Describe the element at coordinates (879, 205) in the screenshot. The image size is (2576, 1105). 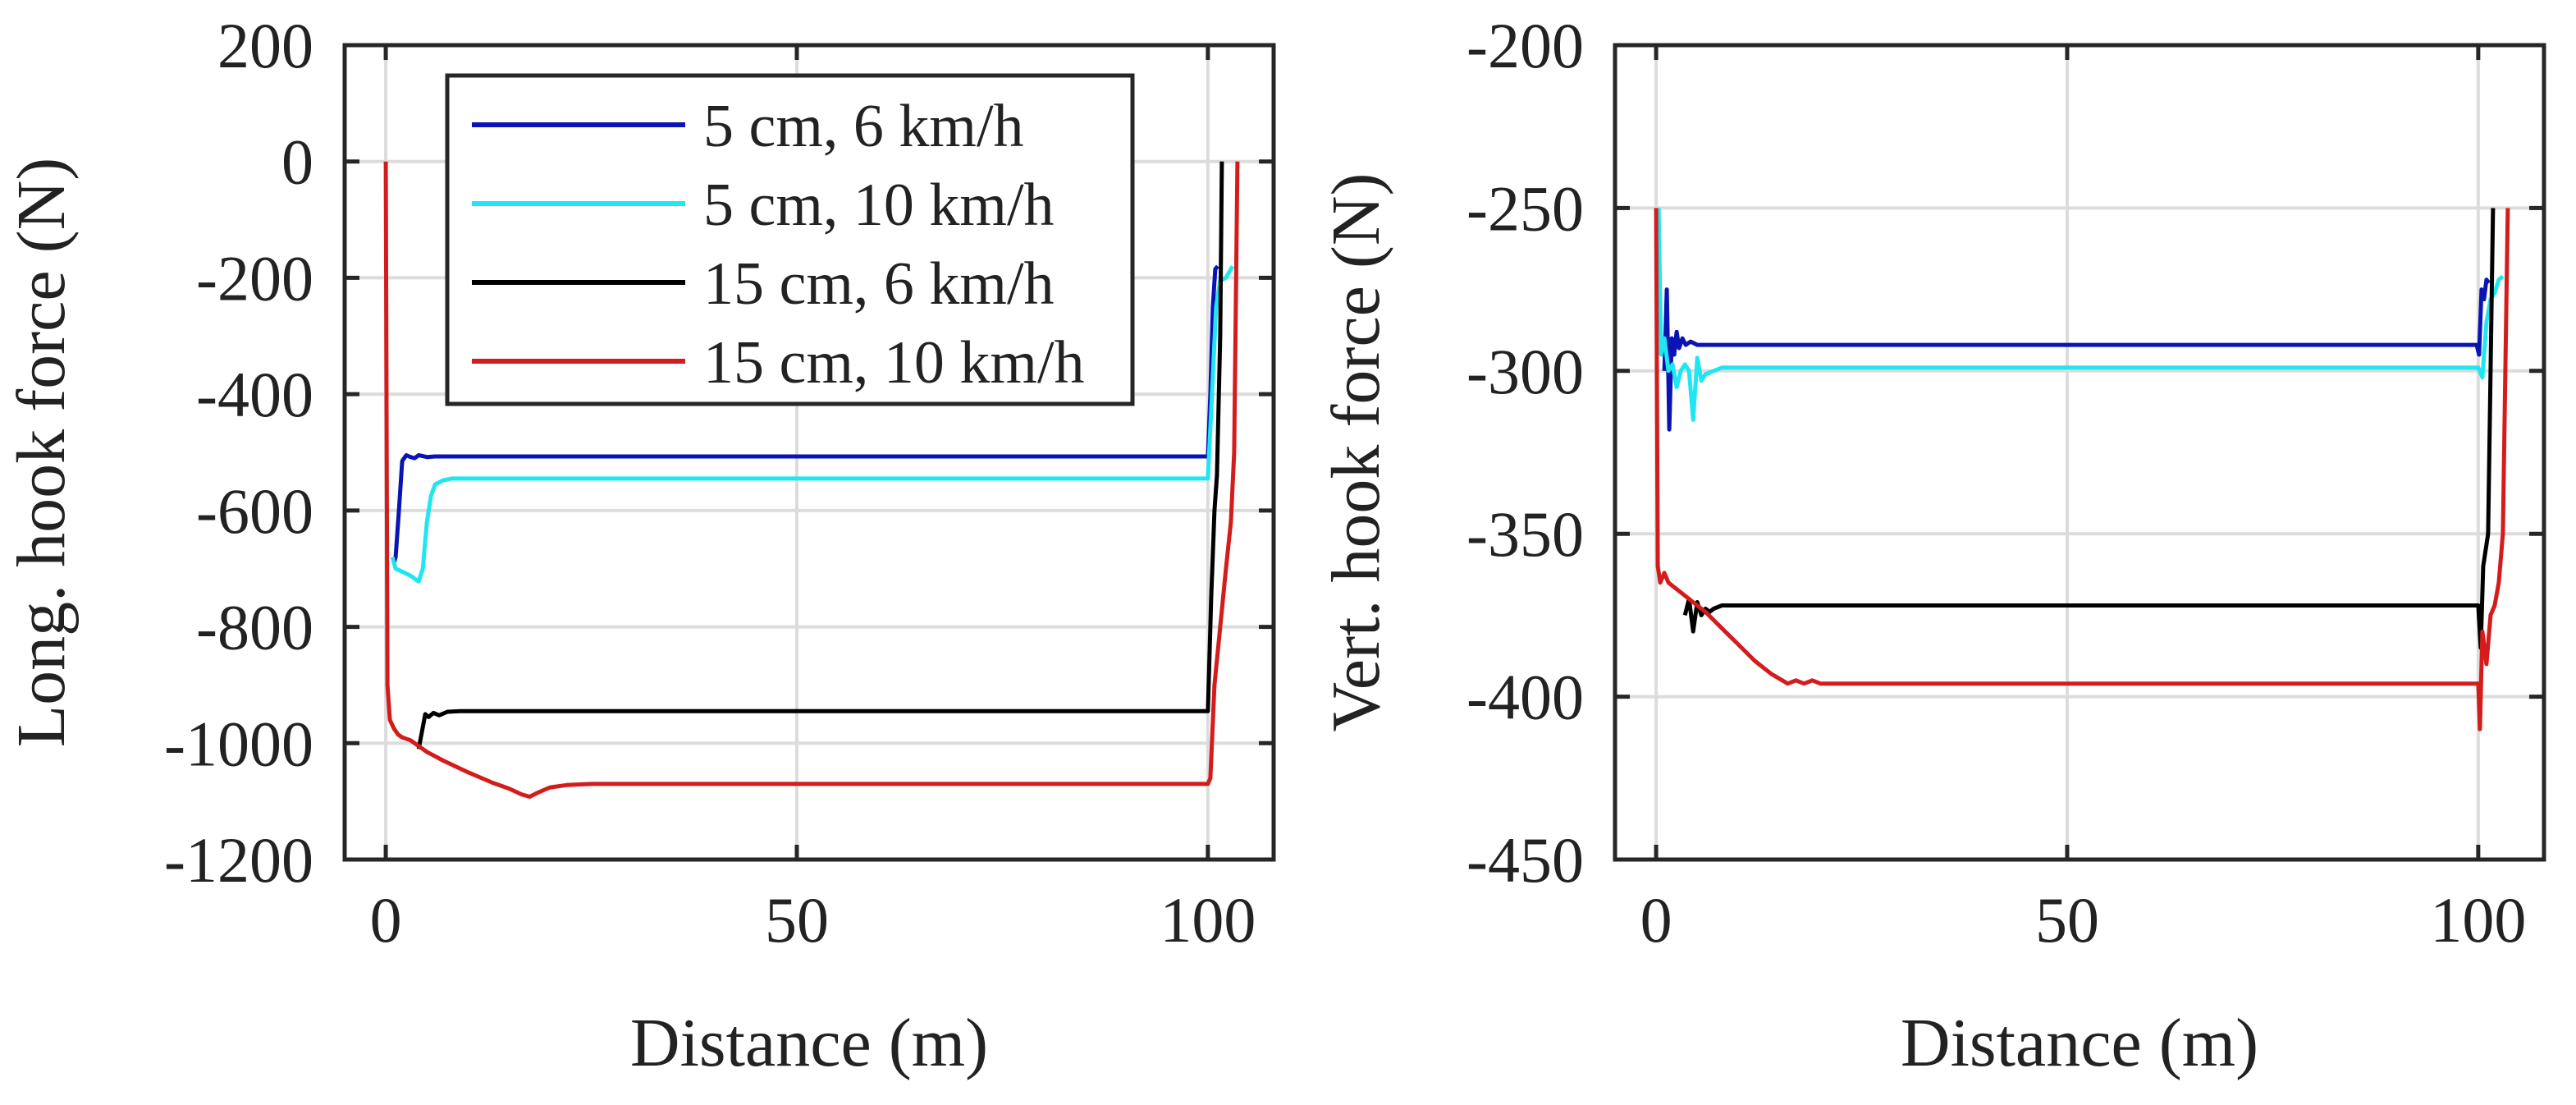
I see `legend-label-5-cm-10-km-h: 5 cm, 10 km/h` at that location.